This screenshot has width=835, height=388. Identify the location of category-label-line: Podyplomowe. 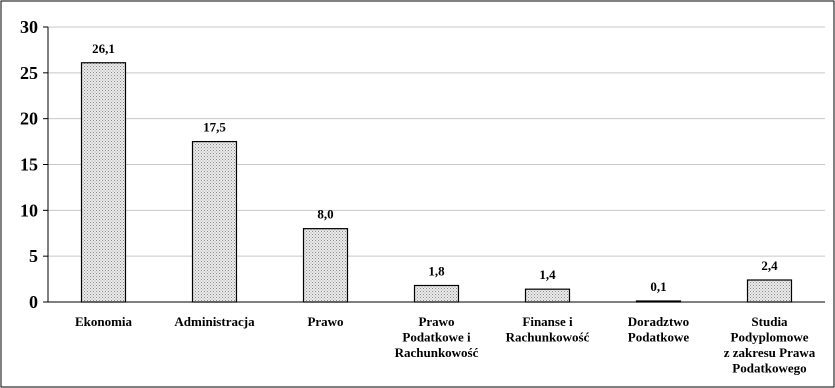
(770, 337).